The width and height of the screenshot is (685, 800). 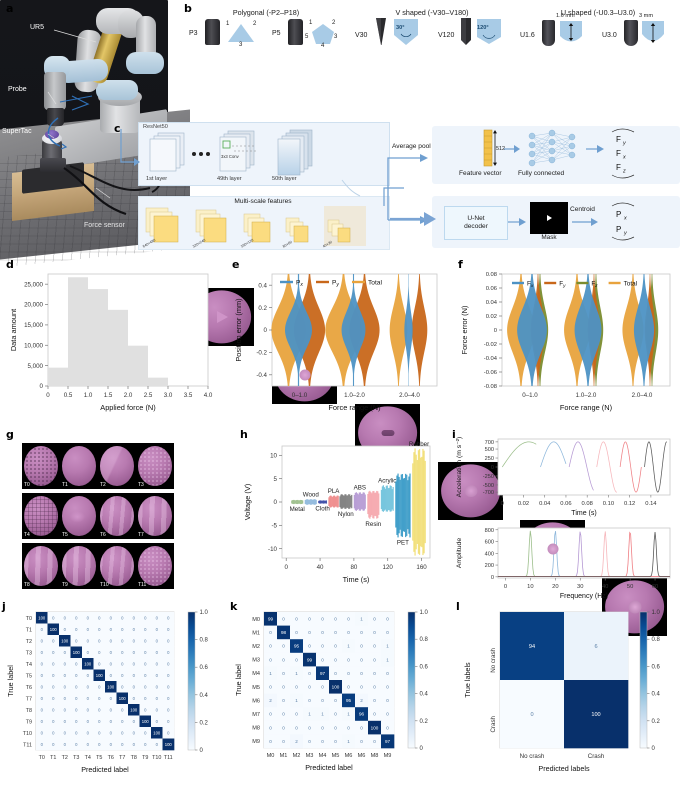 I want to click on svg-text: T10, so click(x=27, y=734).